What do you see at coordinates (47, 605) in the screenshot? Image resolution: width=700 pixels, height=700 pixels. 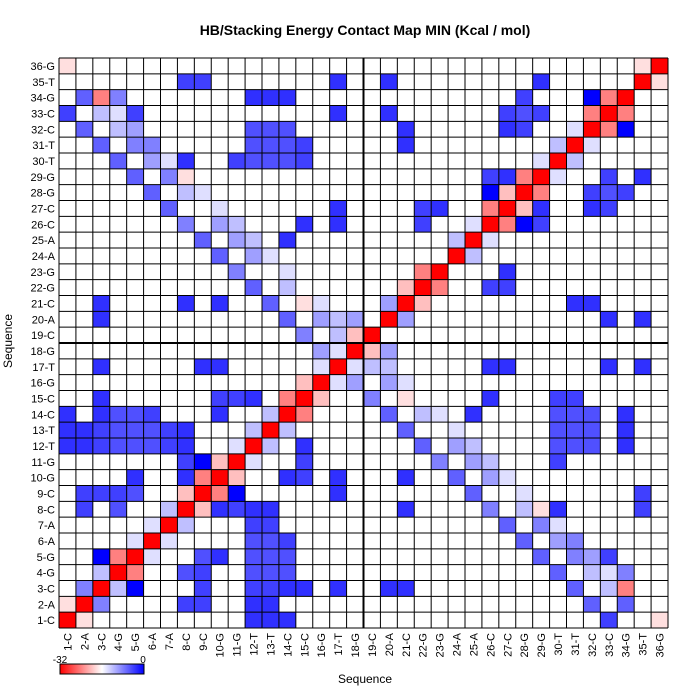 I see `y-tick-label: 2-A` at bounding box center [47, 605].